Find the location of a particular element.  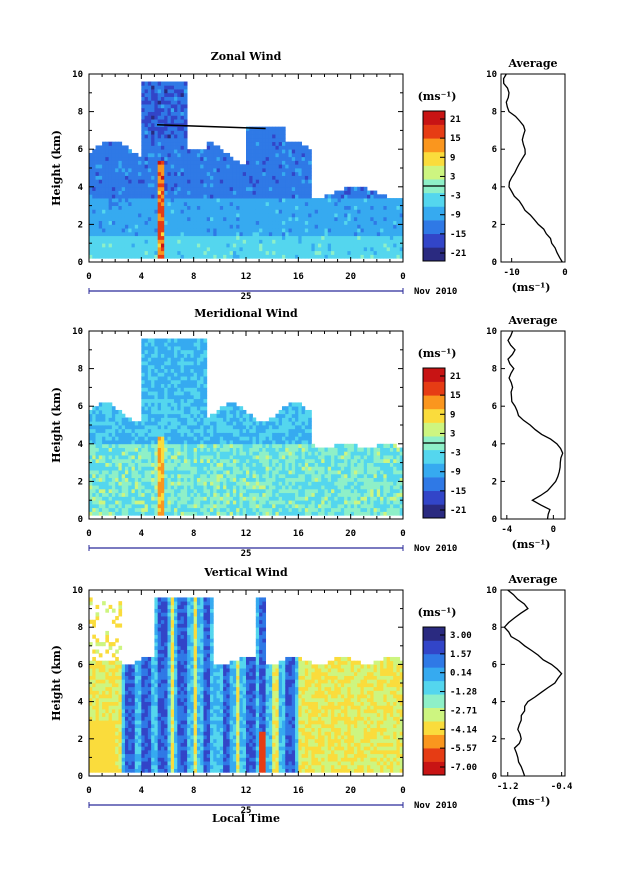

colorbar-swatch is located at coordinates (434, 213).